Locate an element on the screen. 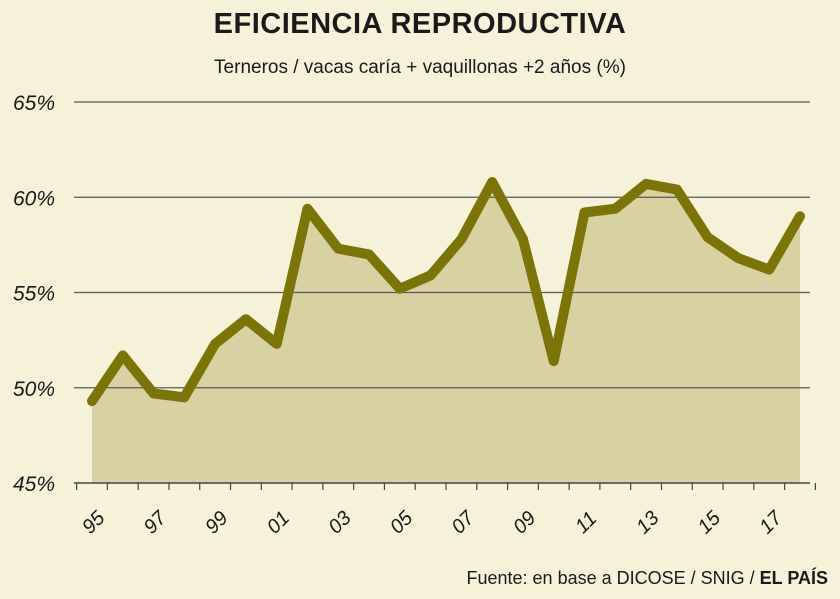  x-tick-label: 13 is located at coordinates (647, 522).